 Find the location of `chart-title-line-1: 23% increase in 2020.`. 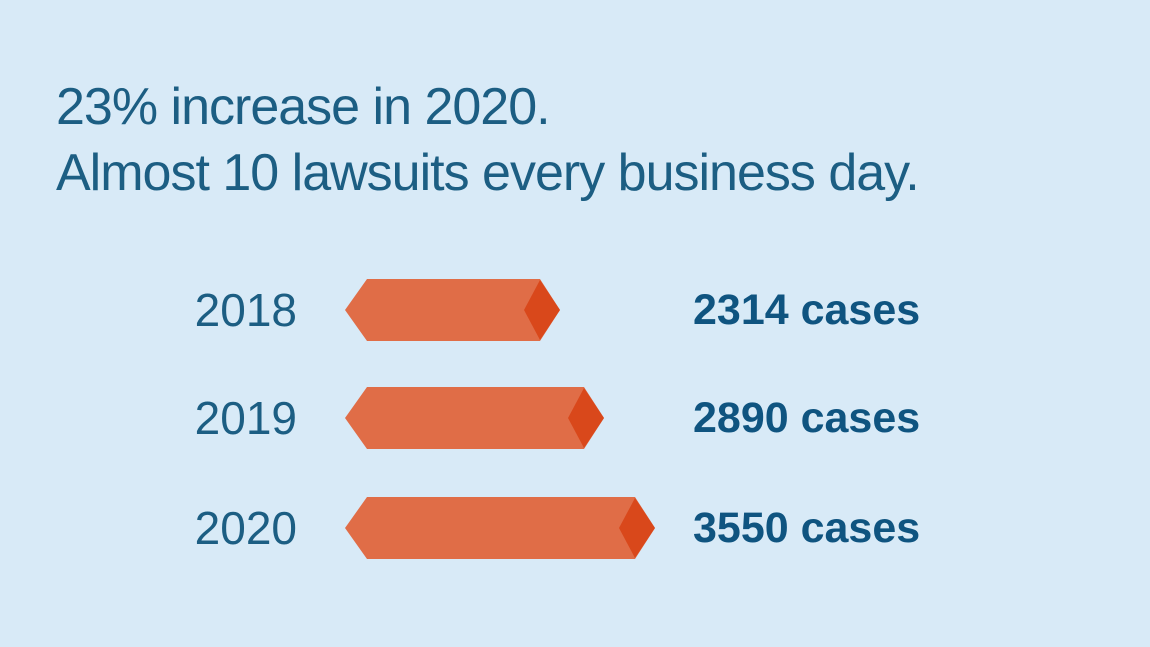

chart-title-line-1: 23% increase in 2020. is located at coordinates (303, 107).